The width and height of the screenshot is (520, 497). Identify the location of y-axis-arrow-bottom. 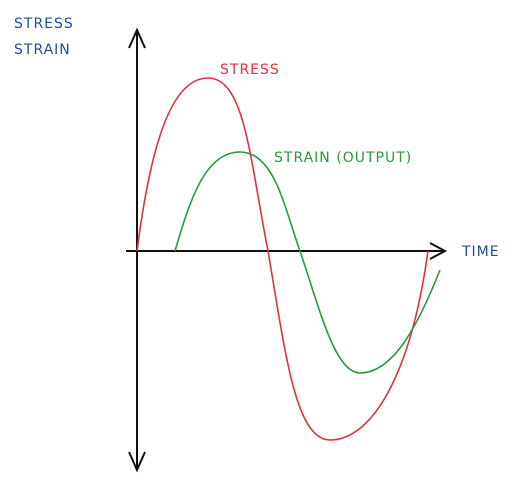
(137, 462).